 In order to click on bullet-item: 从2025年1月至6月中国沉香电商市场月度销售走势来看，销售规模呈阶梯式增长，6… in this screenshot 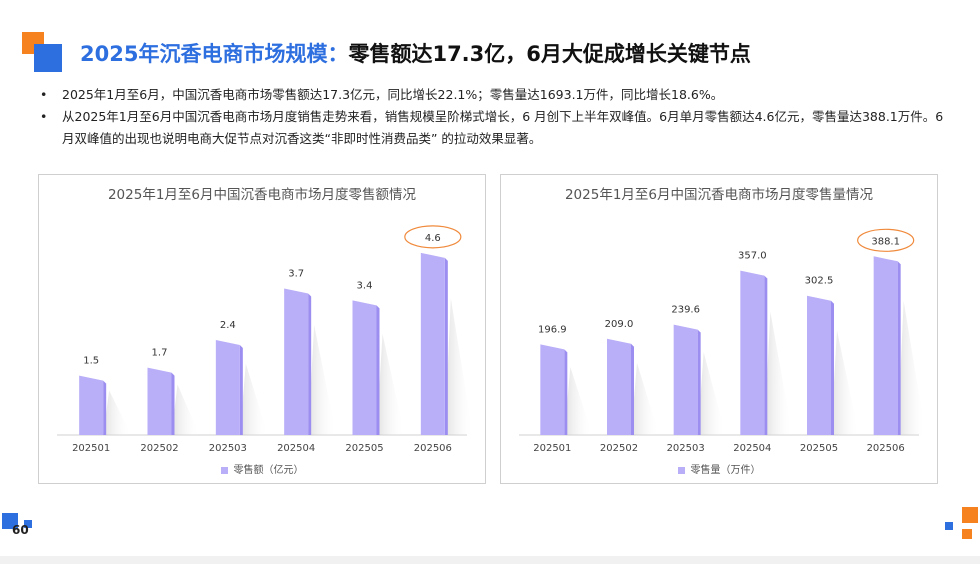, I will do `click(496, 128)`.